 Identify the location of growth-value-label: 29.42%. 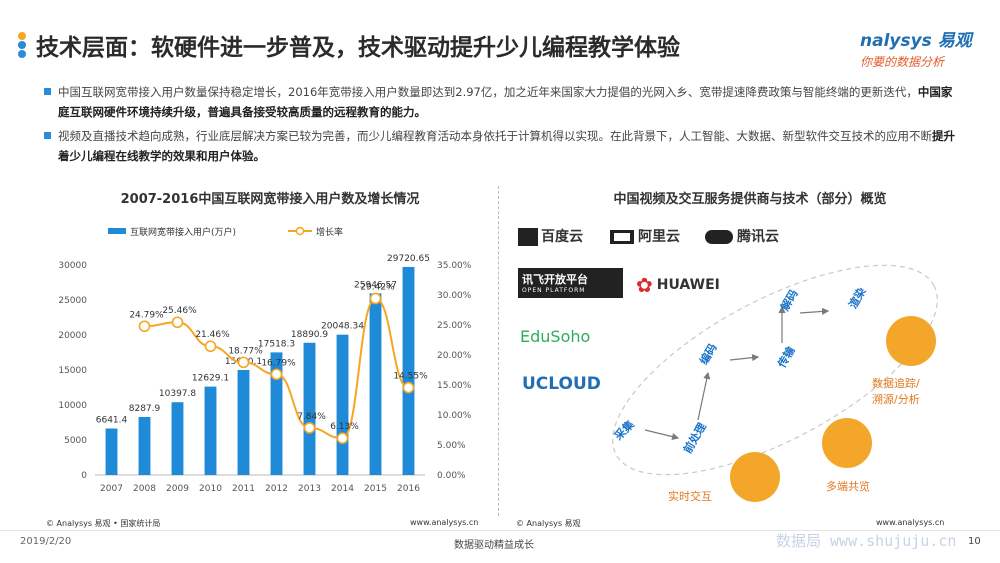
(377, 287).